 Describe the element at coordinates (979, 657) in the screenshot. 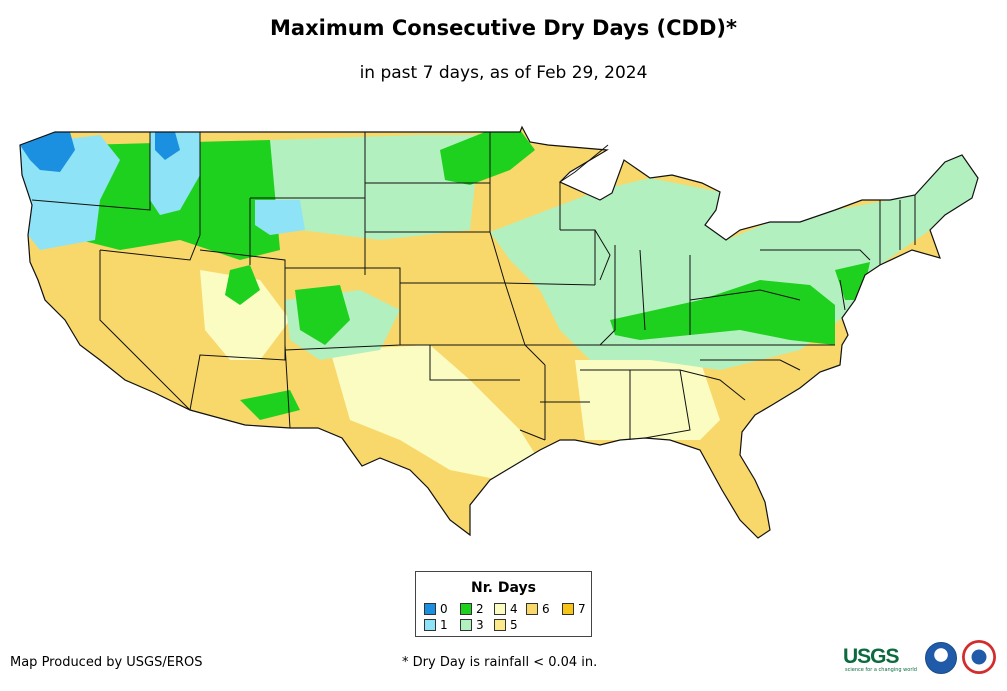

I see `nws-logo` at that location.